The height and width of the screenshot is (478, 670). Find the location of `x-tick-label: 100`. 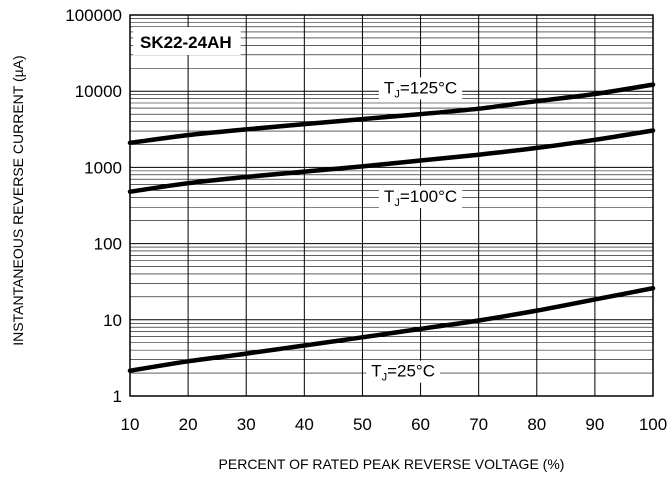

x-tick-label: 100 is located at coordinates (653, 424).